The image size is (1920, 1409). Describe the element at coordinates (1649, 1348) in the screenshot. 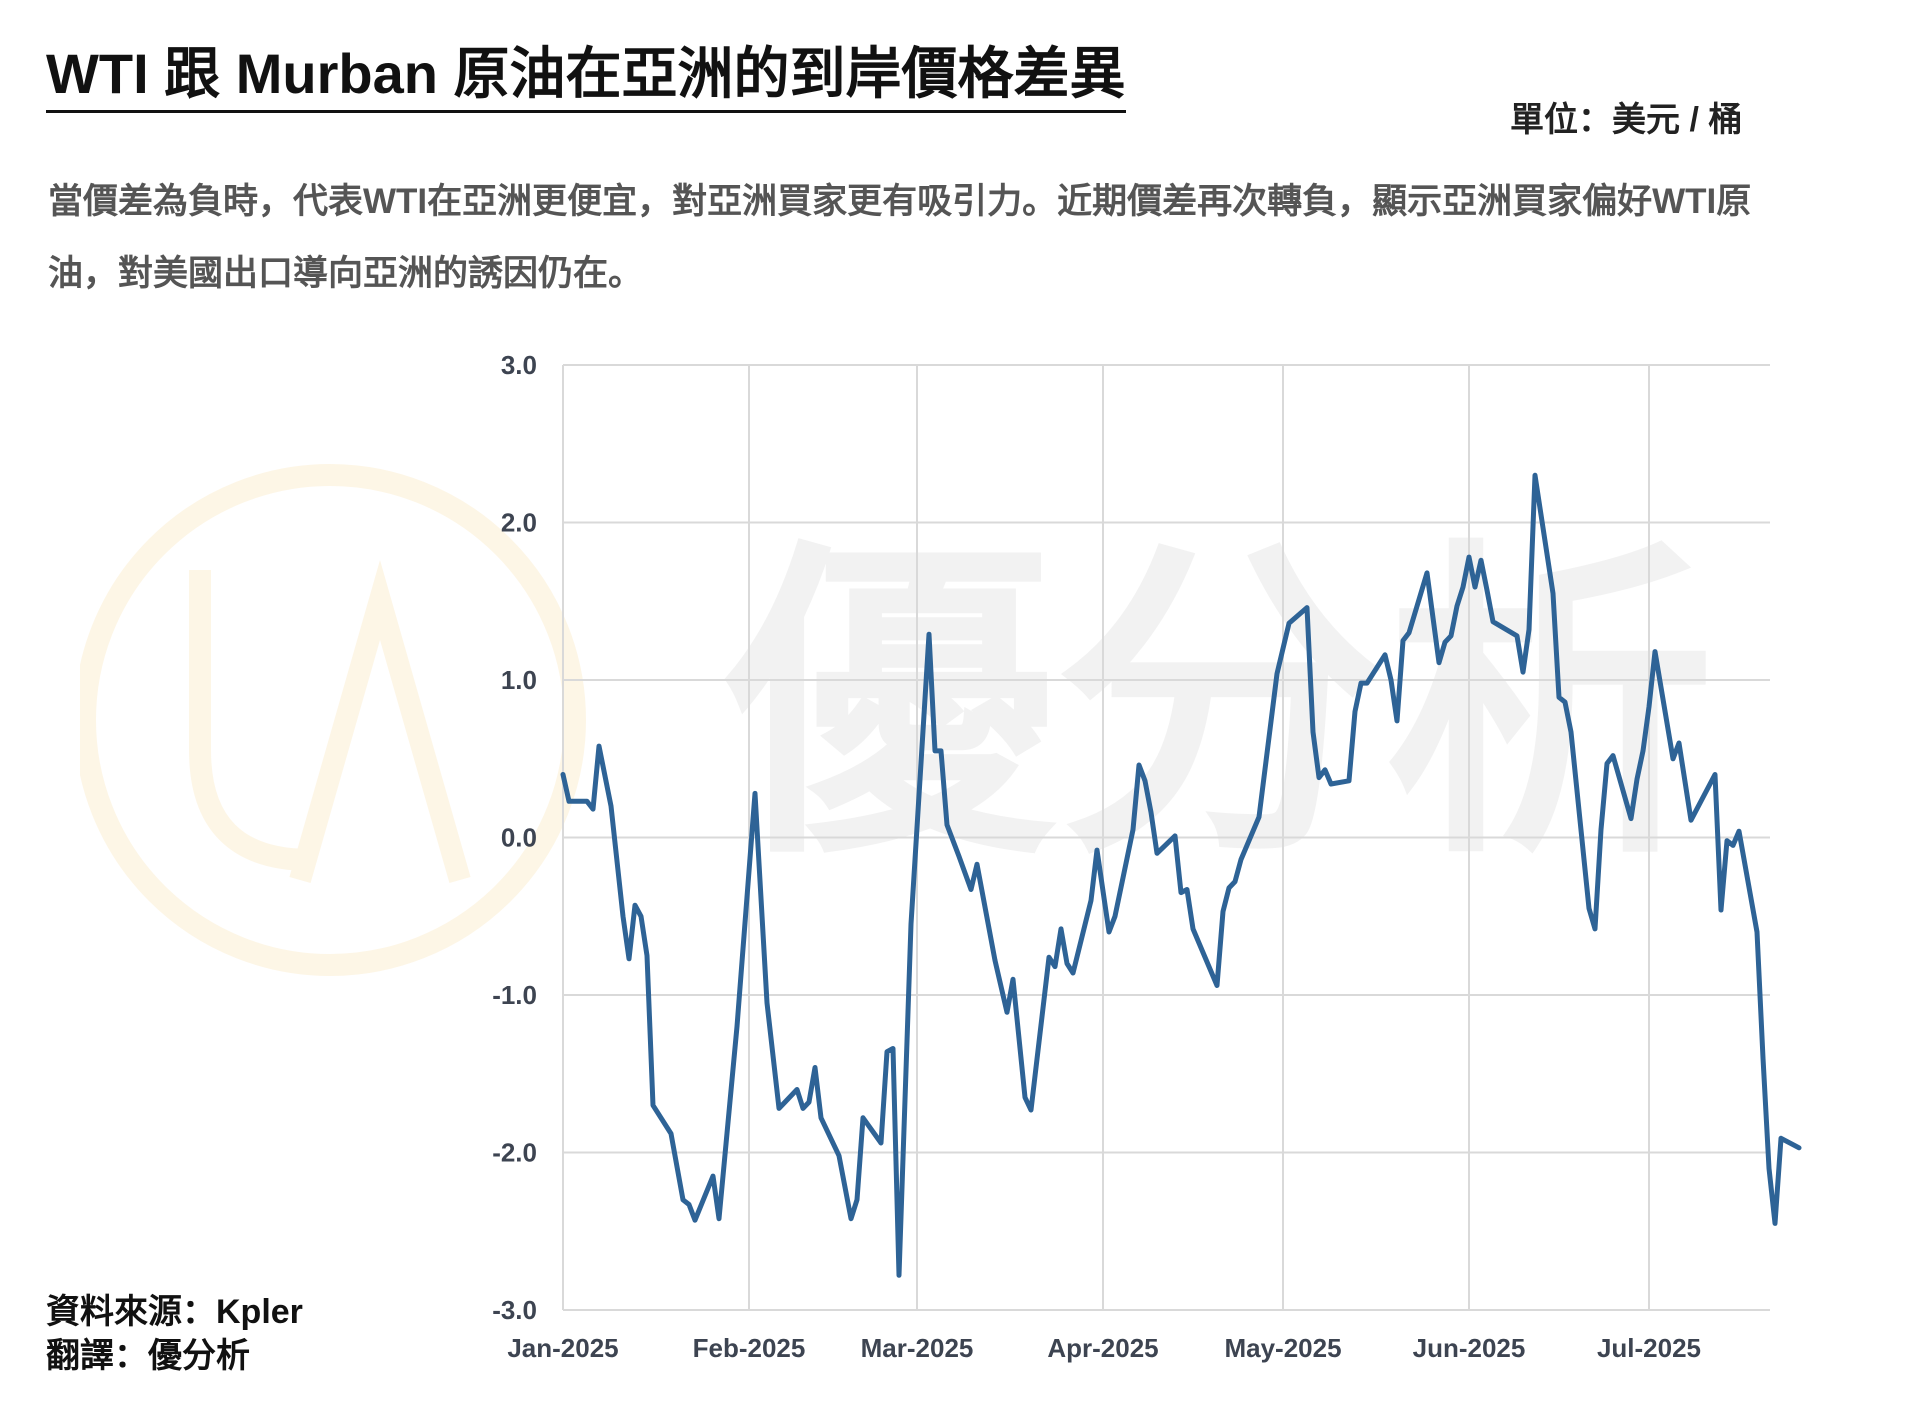

I see `x-tick-label: Jul-2025` at that location.